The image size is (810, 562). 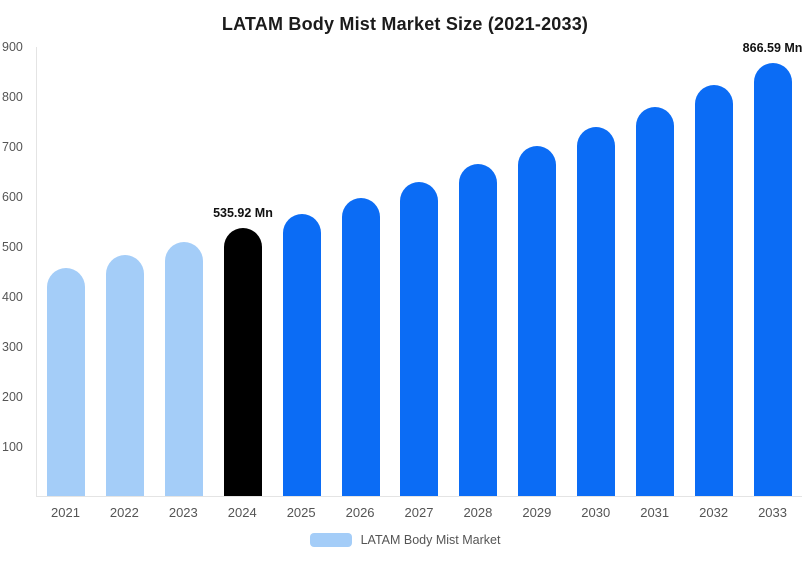 I want to click on y-axis-tick-label: 500, so click(x=12, y=247).